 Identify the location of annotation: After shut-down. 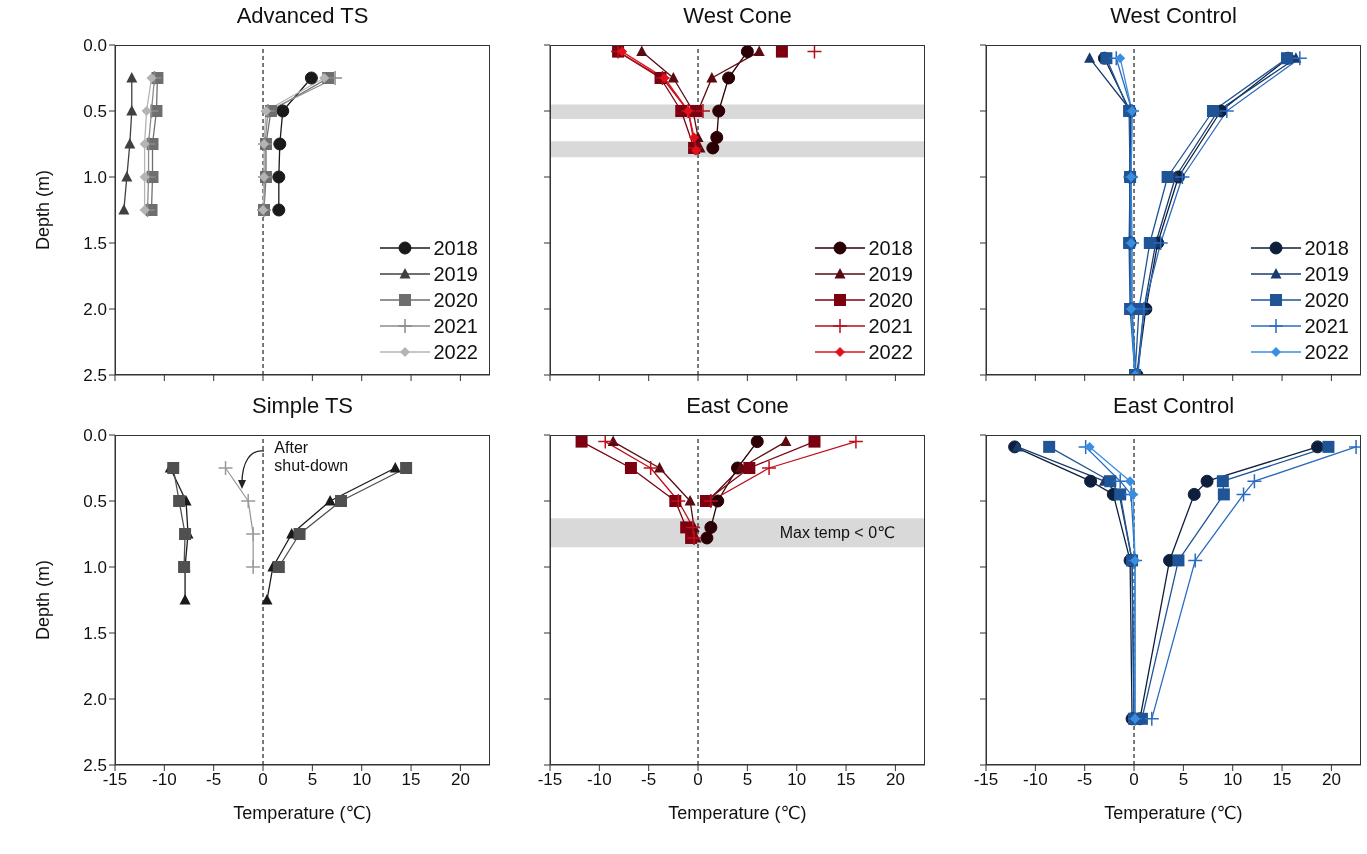
(311, 457).